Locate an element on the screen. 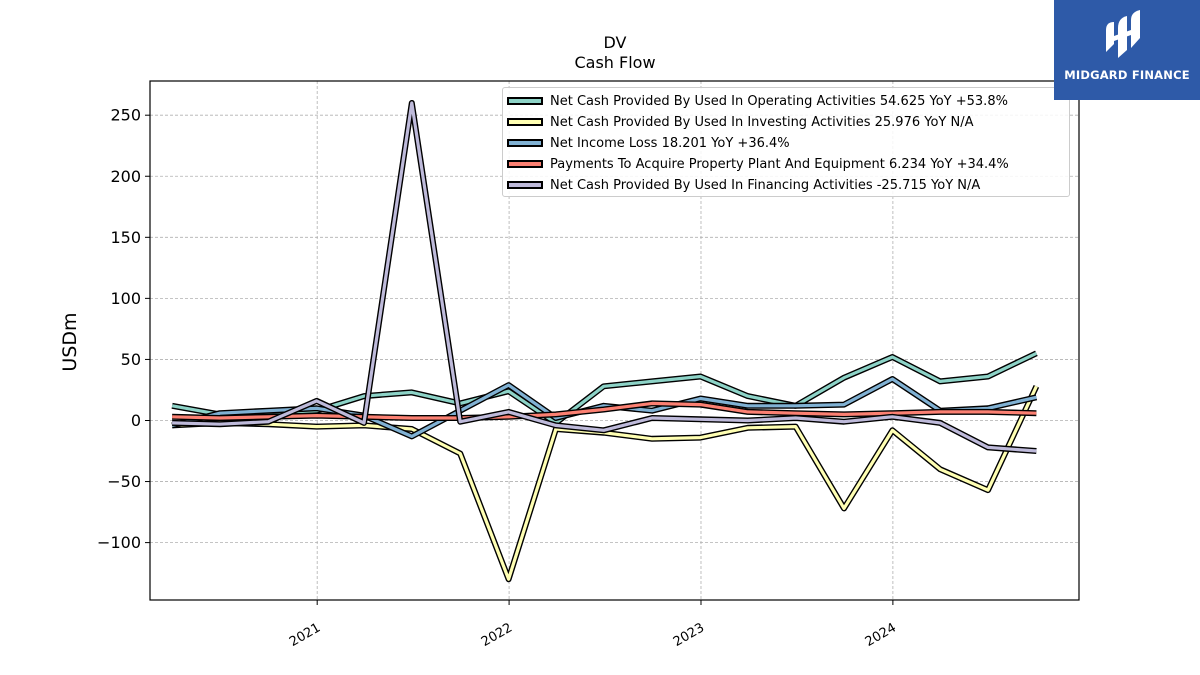  y-axis-ticks: 250 200 150 100 50 0 −50 −100 is located at coordinates (123, 329).